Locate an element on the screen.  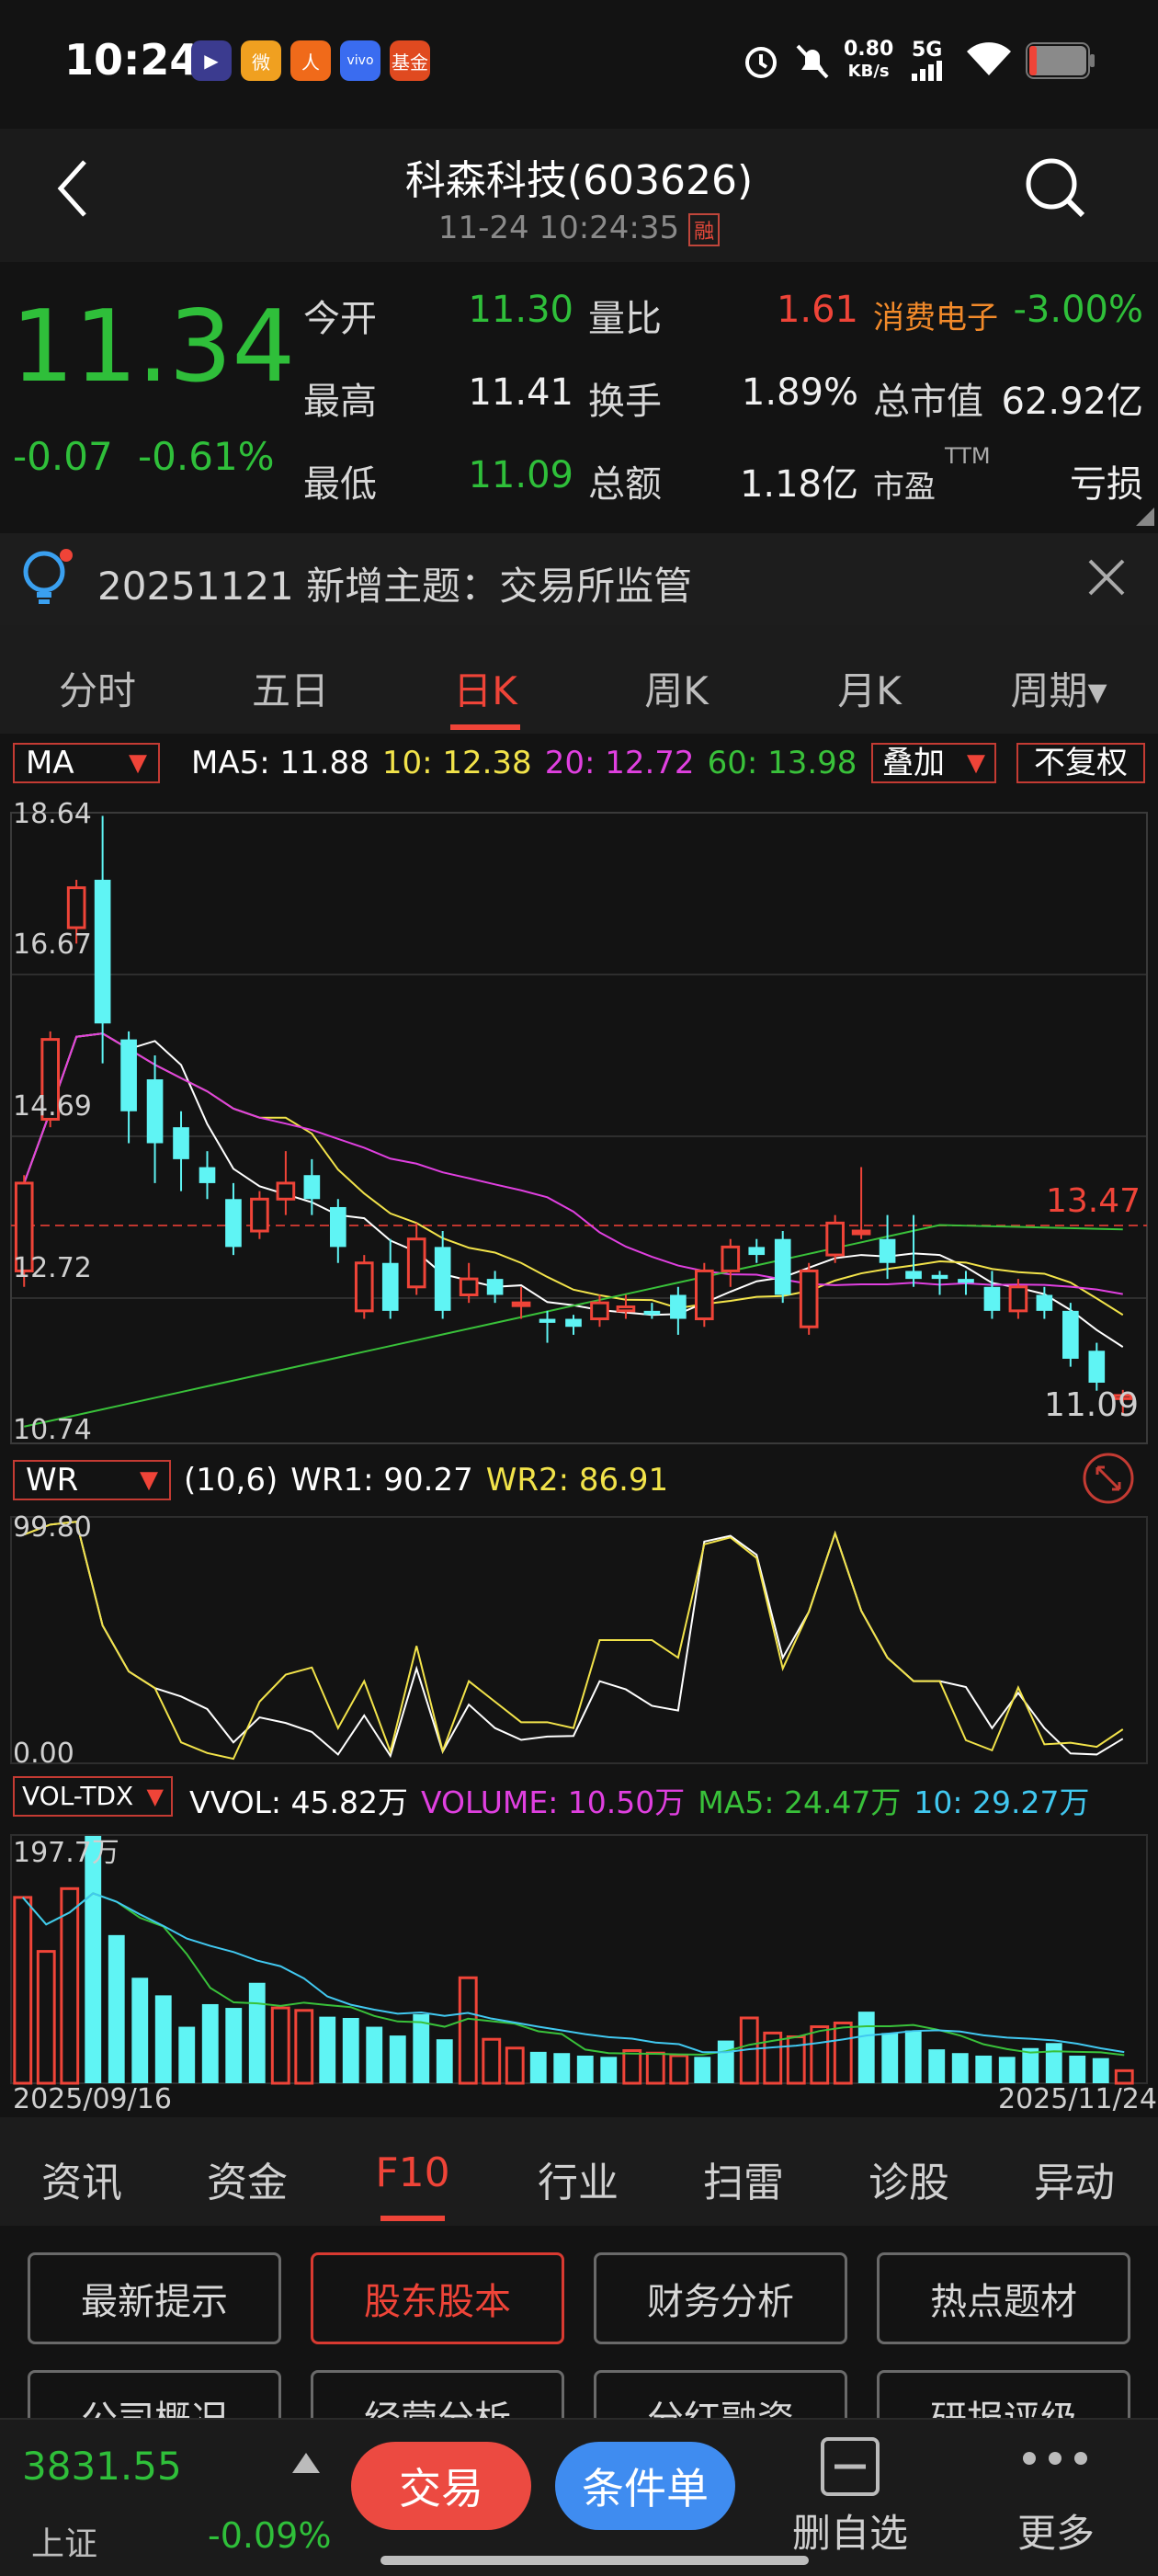
index-value: 3831.55 is located at coordinates (102, 2466).